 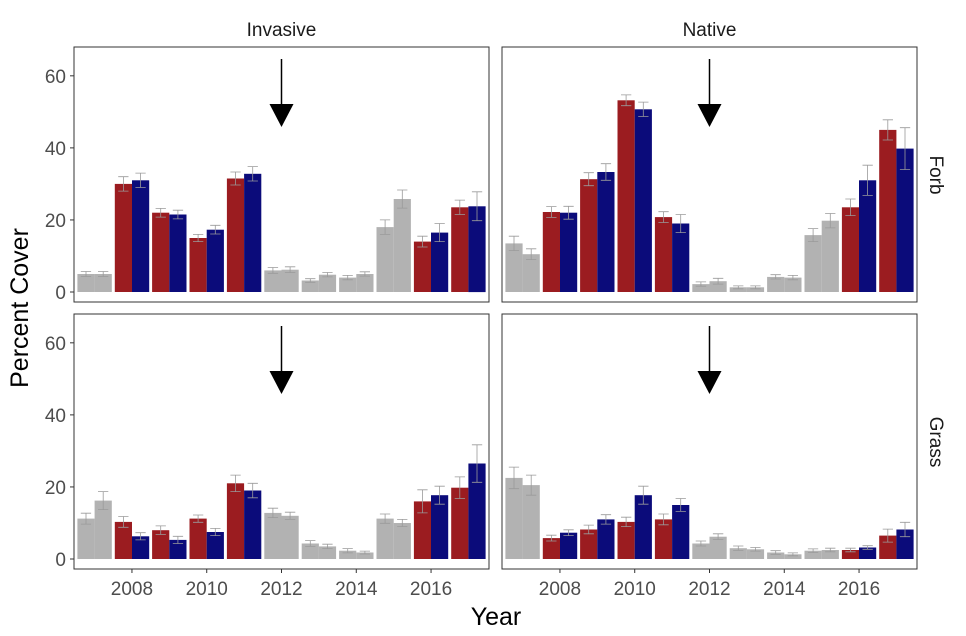 I want to click on error-bar-2008-a, so click(x=551, y=212).